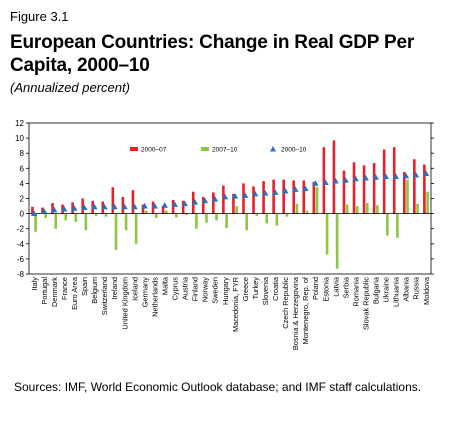 The height and width of the screenshot is (423, 459). What do you see at coordinates (21, 244) in the screenshot?
I see `y-tick-label: -4` at bounding box center [21, 244].